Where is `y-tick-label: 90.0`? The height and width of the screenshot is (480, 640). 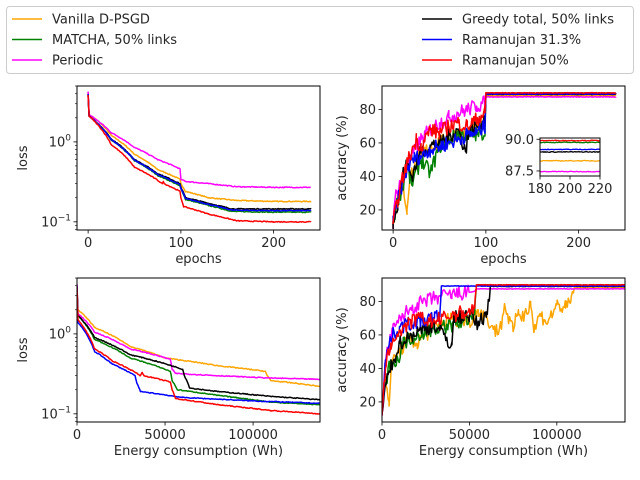
y-tick-label: 90.0 is located at coordinates (519, 140).